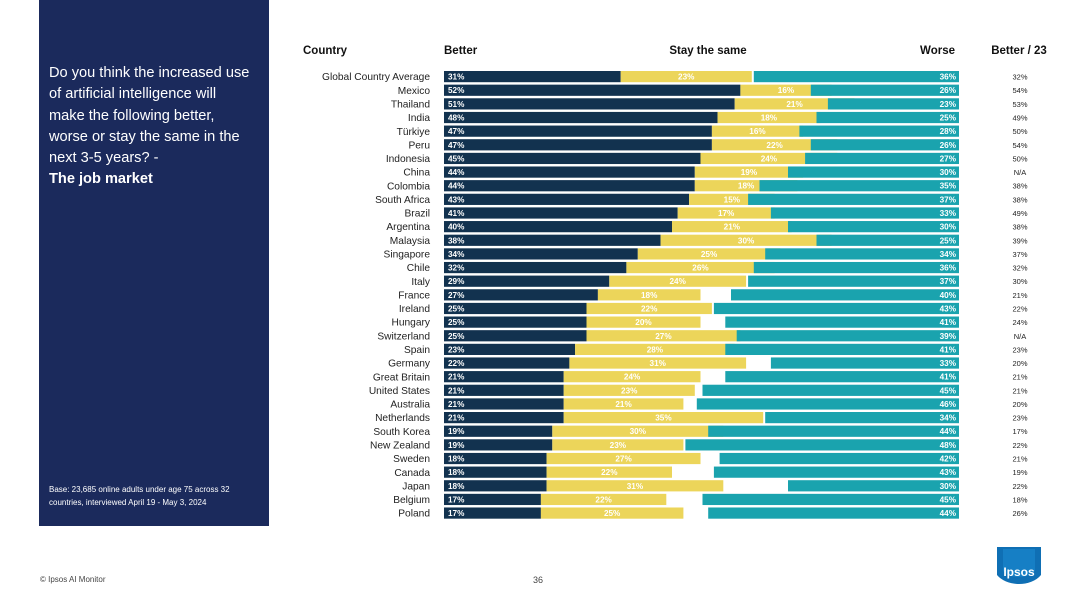  What do you see at coordinates (456, 486) in the screenshot?
I see `label-better: 18%` at bounding box center [456, 486].